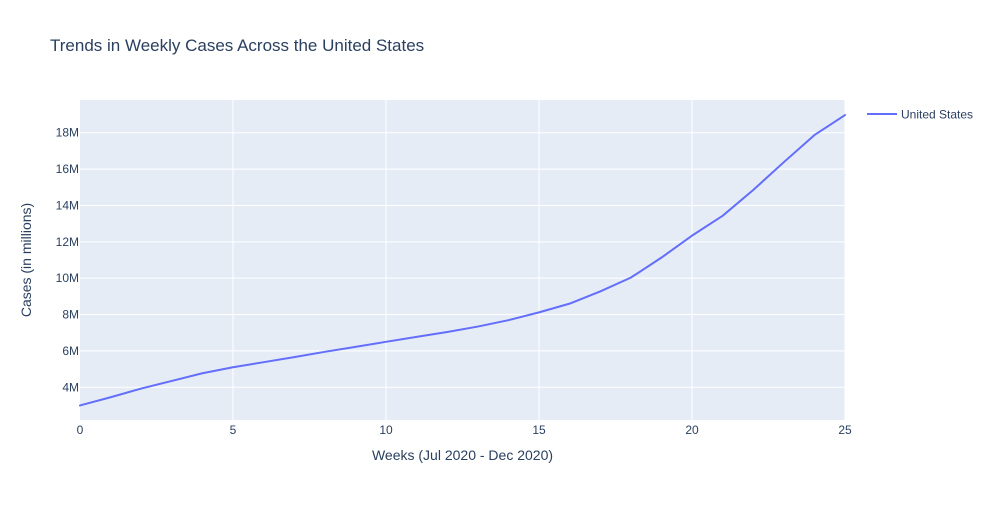  What do you see at coordinates (462, 455) in the screenshot?
I see `x-axis-label: Weeks (Jul 2020 - Dec 2020)` at bounding box center [462, 455].